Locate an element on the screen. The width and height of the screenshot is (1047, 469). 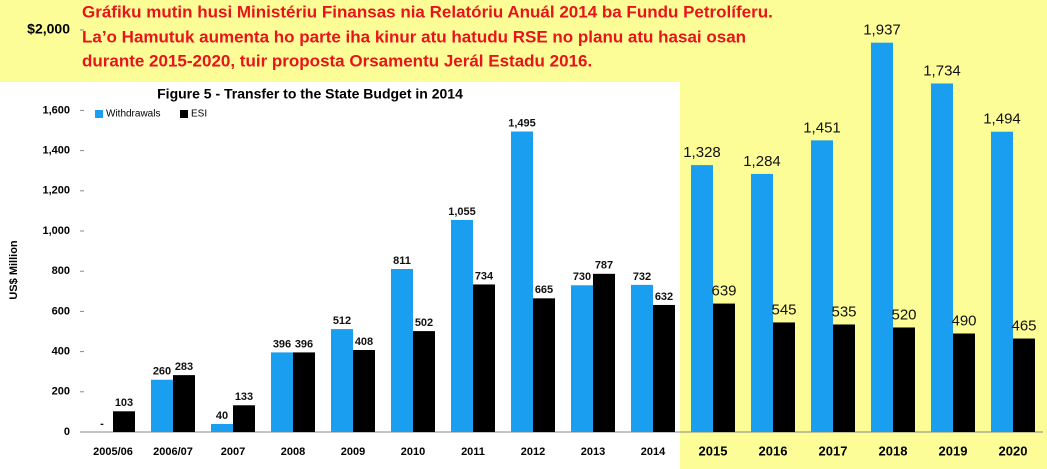
value-label: 535 is located at coordinates (843, 311).